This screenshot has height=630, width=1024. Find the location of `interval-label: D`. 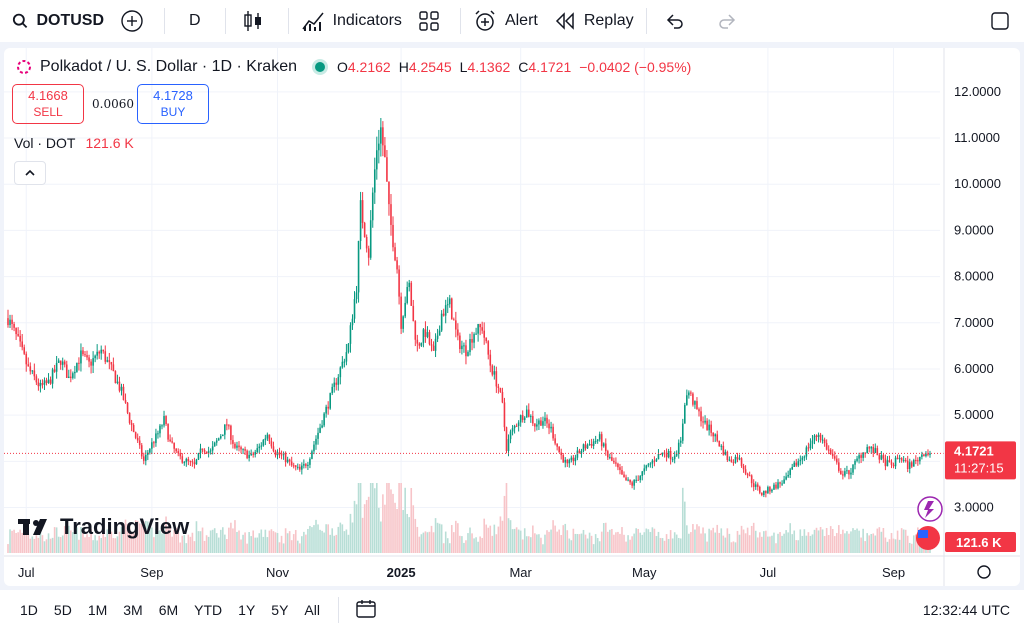

interval-label: D is located at coordinates (195, 20).